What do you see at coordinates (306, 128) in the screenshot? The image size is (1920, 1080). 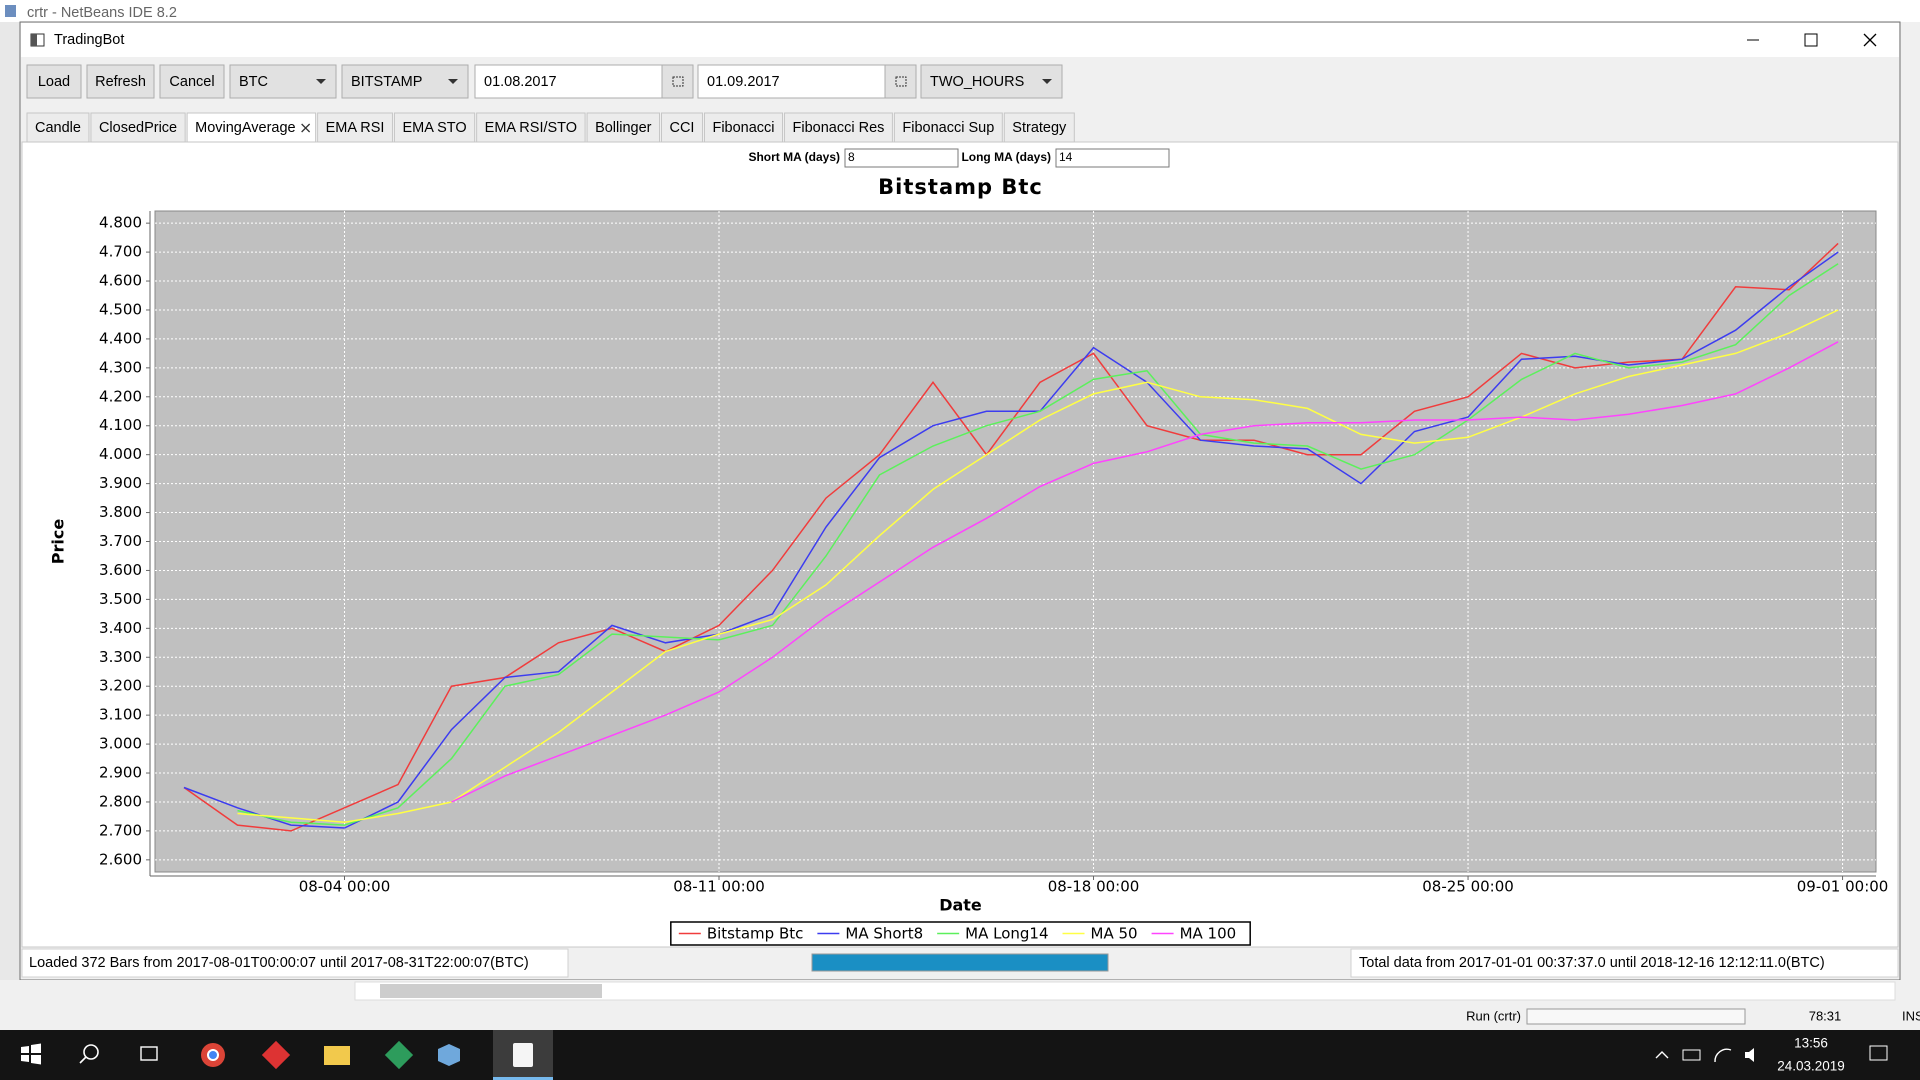 I see `tab-close` at bounding box center [306, 128].